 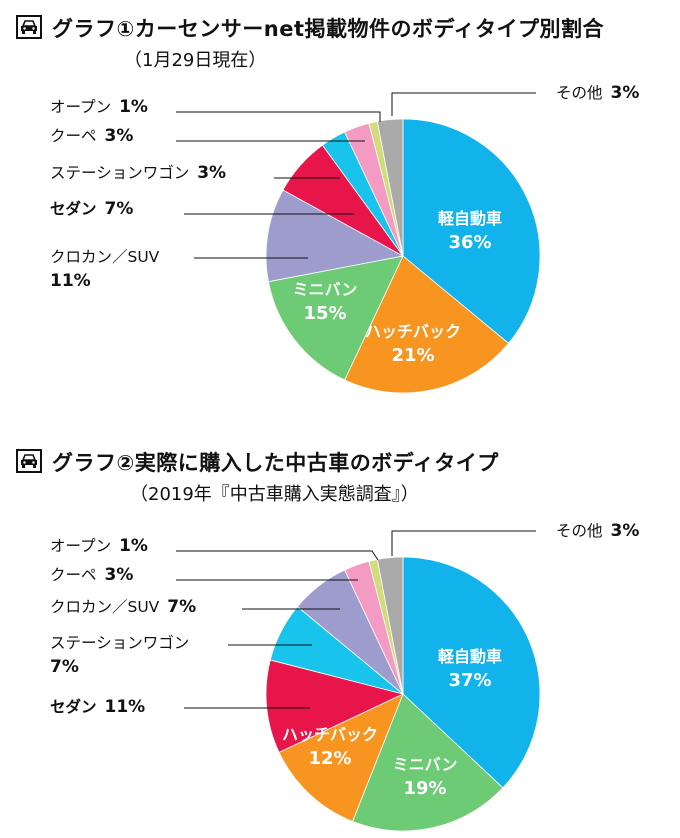 I want to click on chart-1-title: グラフ①カーセンサーnet掲載物件のボディタイプ別割合, so click(x=328, y=29).